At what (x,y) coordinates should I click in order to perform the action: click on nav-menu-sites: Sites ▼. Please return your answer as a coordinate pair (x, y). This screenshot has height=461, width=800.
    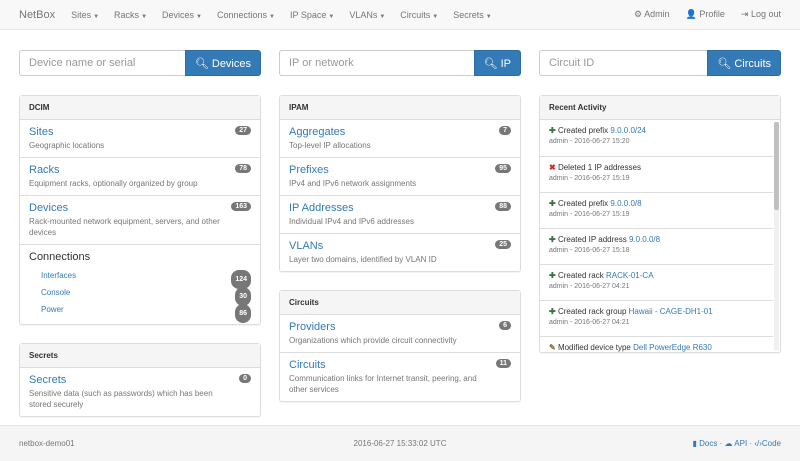
    Looking at the image, I should click on (85, 14).